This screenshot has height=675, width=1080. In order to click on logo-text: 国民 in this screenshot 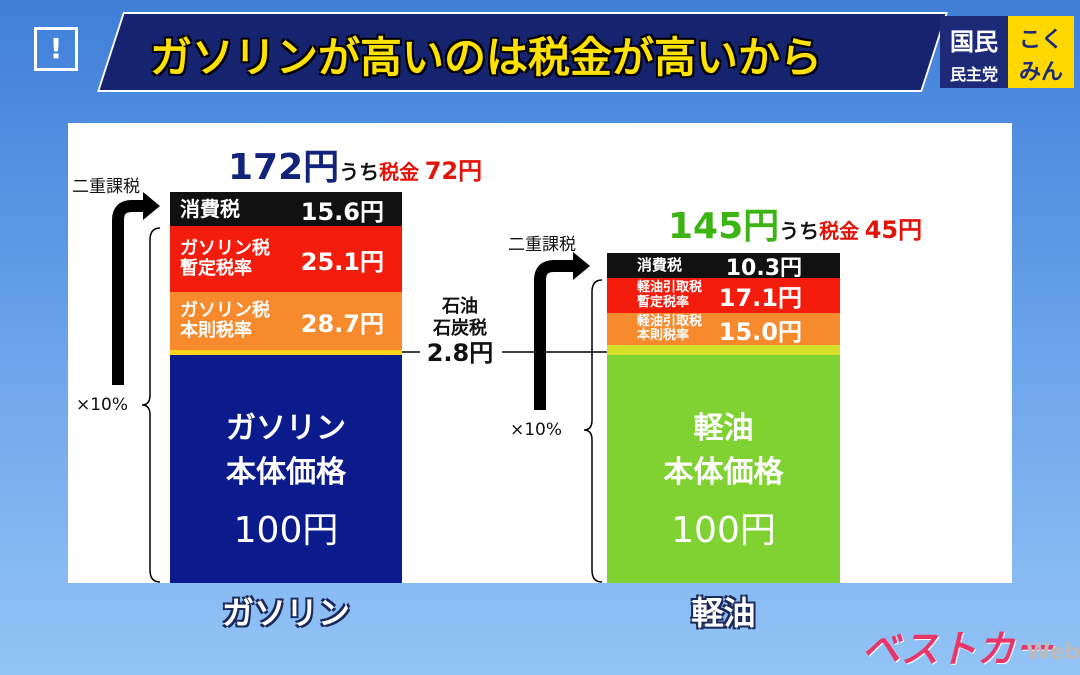, I will do `click(974, 42)`.